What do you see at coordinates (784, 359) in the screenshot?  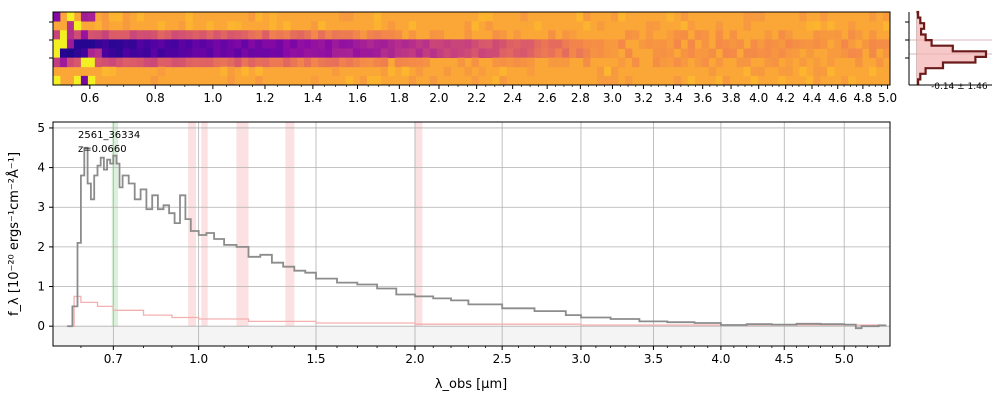 I see `x-tick-label: 4.5` at bounding box center [784, 359].